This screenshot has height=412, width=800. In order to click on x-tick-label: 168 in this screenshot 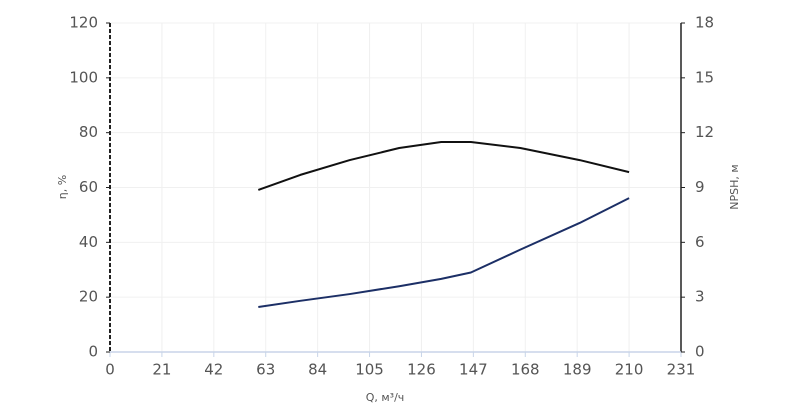, I will do `click(525, 370)`.